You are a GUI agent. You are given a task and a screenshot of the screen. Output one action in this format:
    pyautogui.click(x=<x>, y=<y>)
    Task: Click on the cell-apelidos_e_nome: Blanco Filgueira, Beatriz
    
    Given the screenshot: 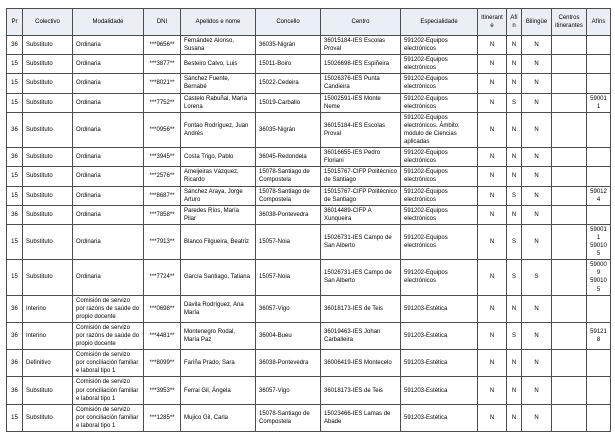 What is the action you would take?
    pyautogui.click(x=218, y=242)
    